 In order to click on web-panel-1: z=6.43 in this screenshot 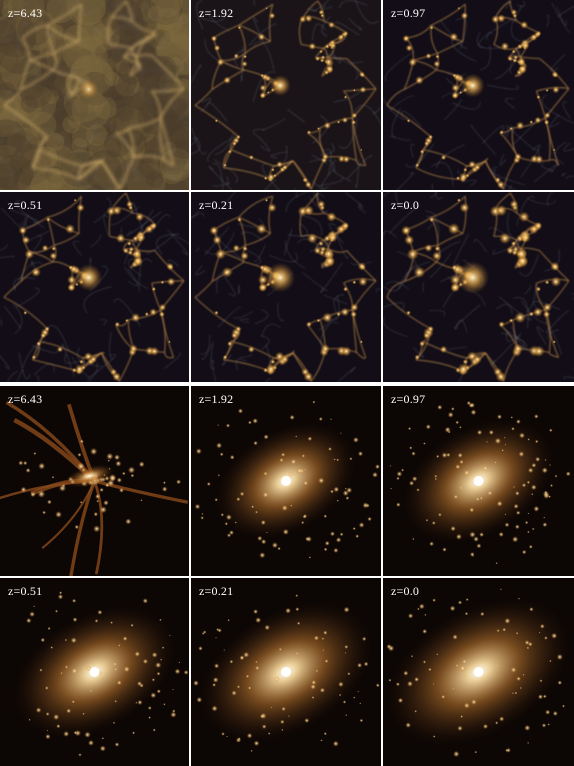, I will do `click(94, 95)`.